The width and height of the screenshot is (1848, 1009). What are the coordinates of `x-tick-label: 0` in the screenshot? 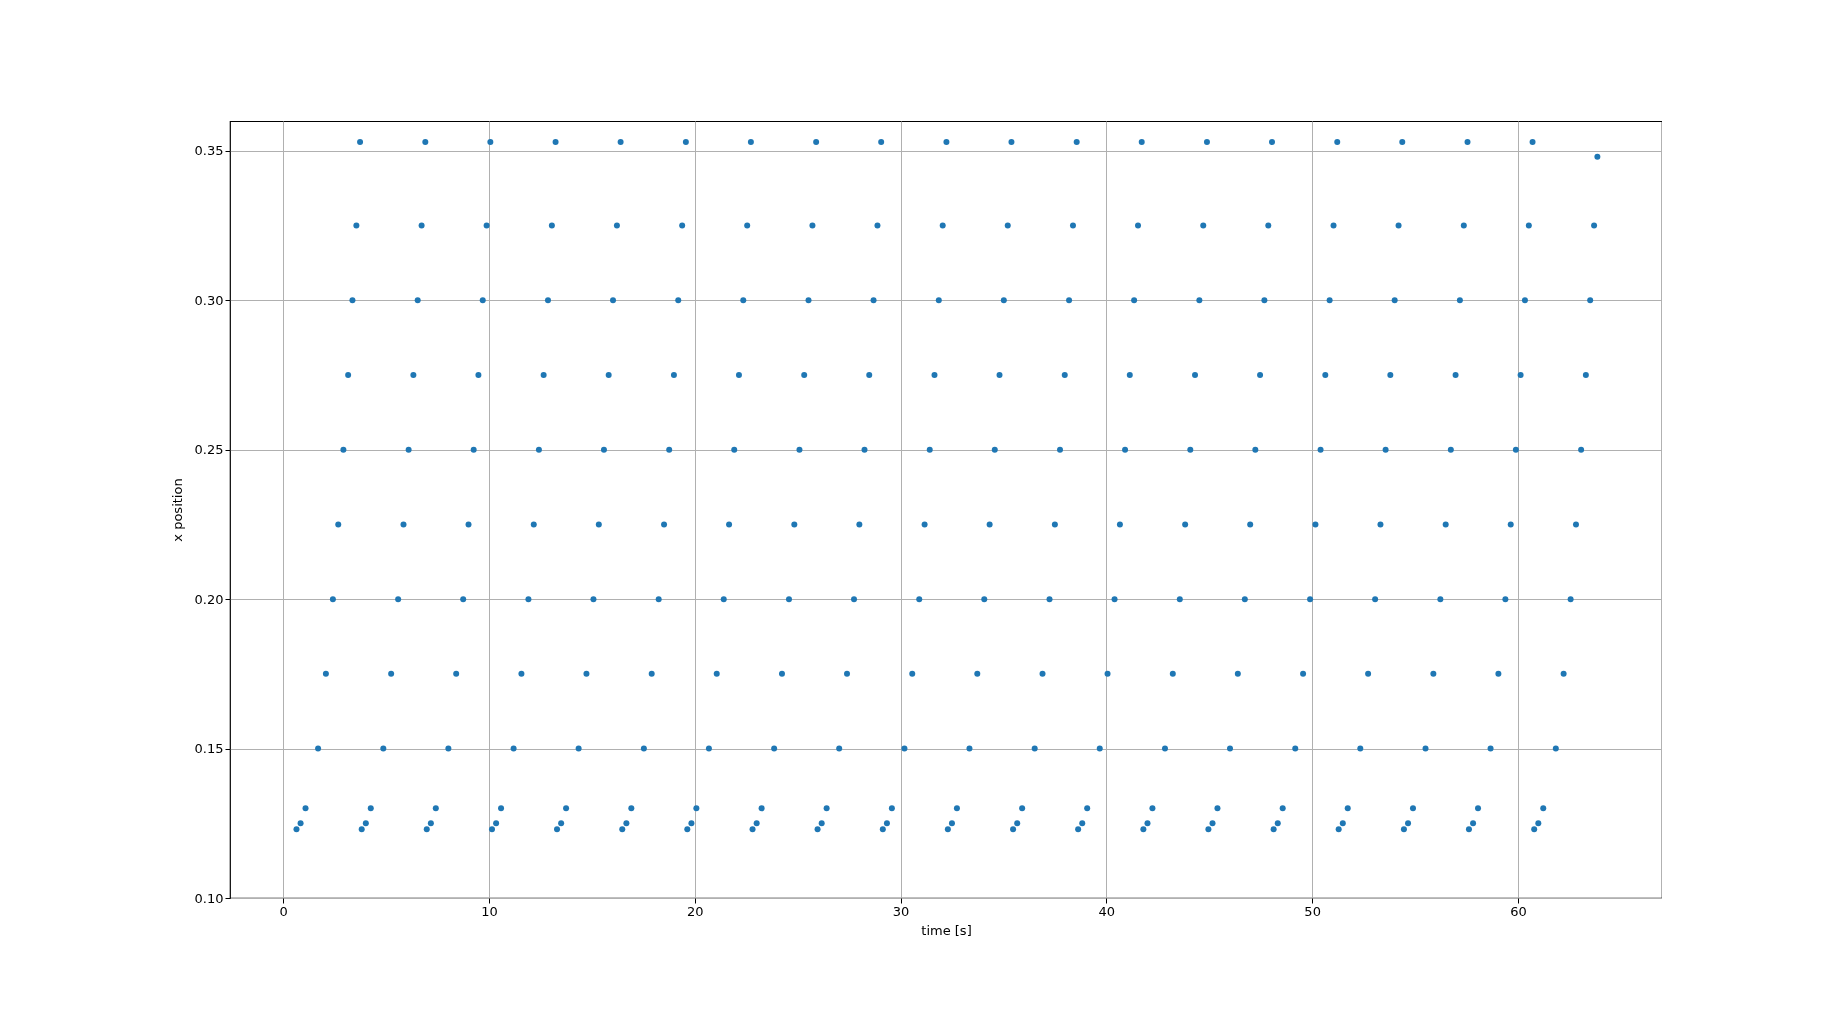 It's located at (283, 911).